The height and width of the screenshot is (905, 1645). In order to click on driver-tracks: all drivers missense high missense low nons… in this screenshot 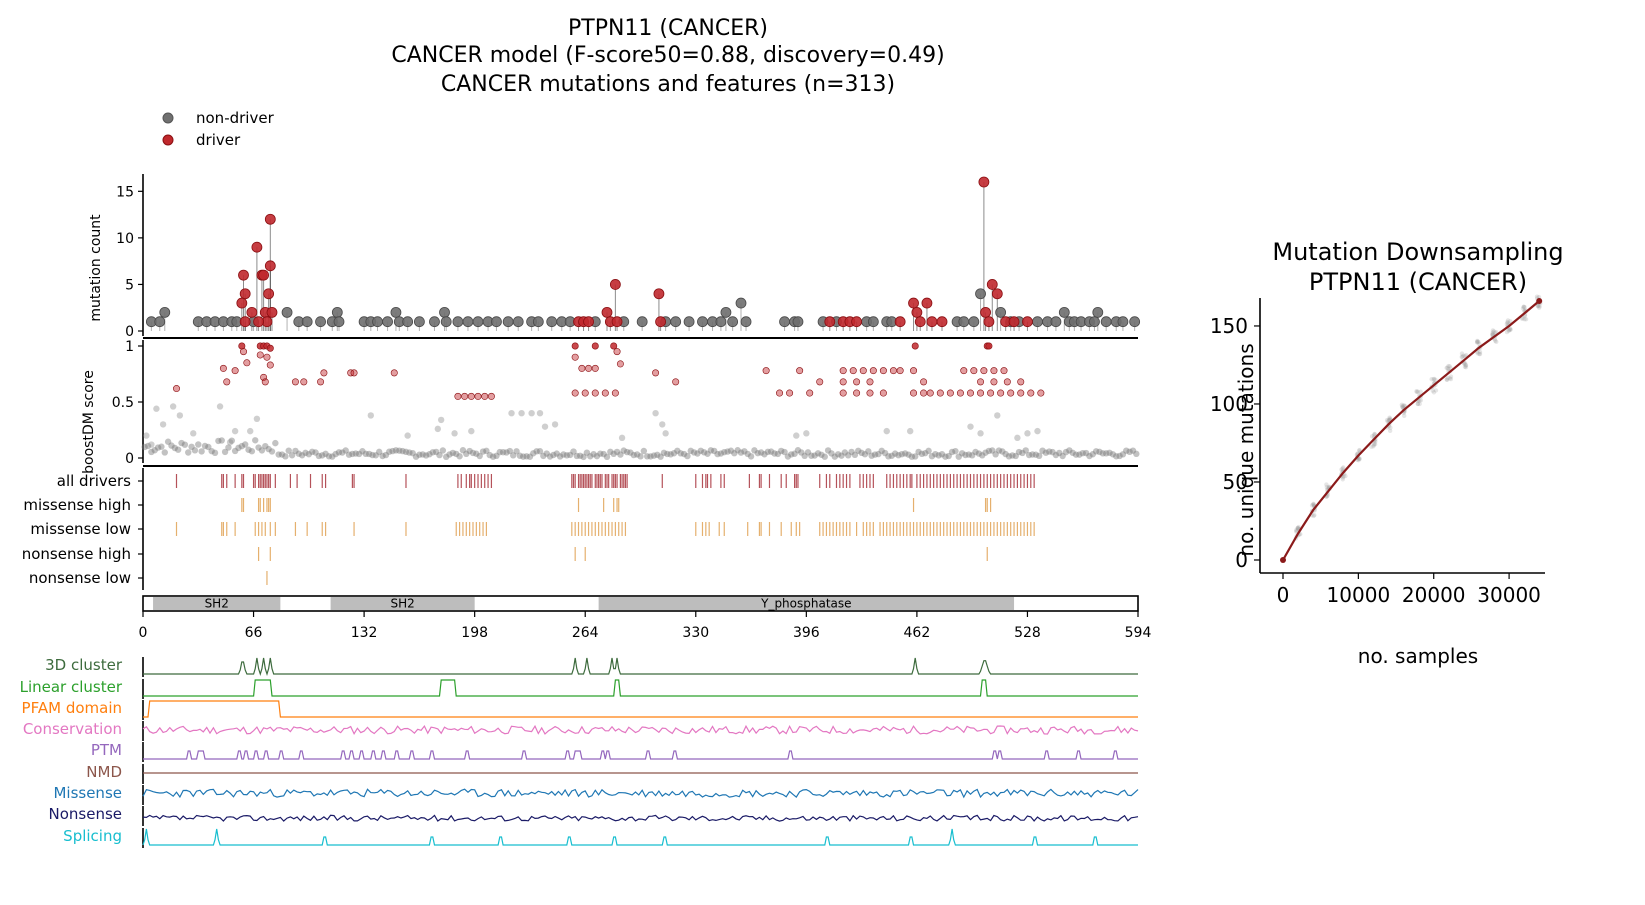, I will do `click(528, 529)`.